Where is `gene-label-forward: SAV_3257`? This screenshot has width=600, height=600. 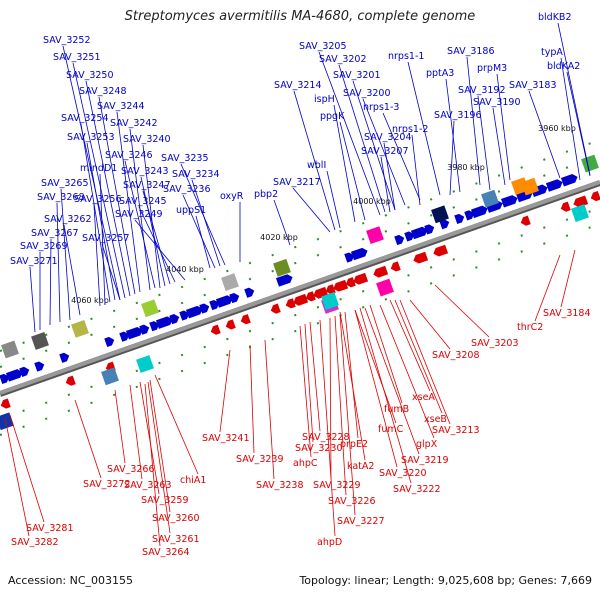 gene-label-forward: SAV_3257 is located at coordinates (106, 238).